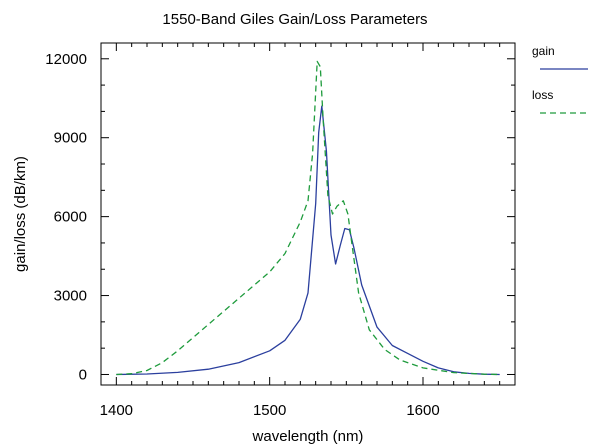 The image size is (589, 447). I want to click on y-tick-label: 6000, so click(70, 217).